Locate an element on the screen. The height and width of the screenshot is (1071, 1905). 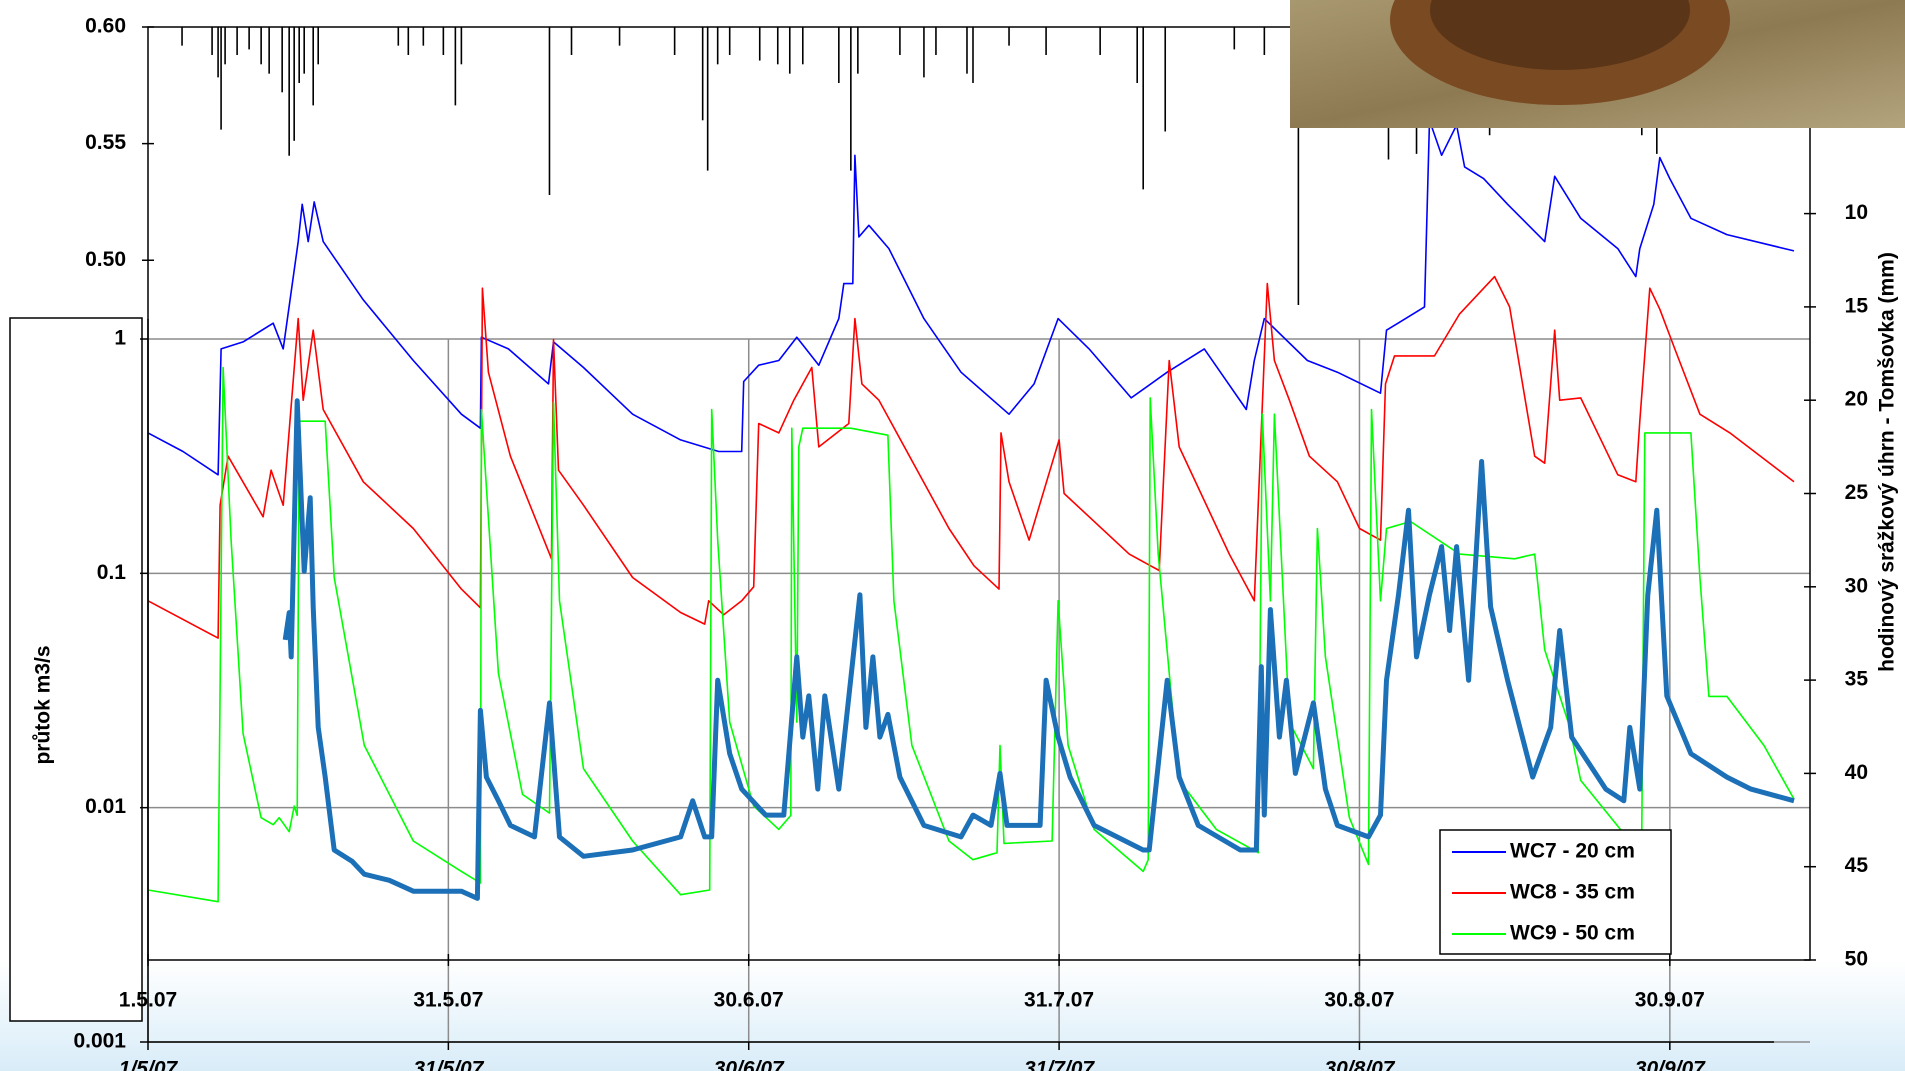
legend-label: WC8 - 35 cm is located at coordinates (1572, 892).